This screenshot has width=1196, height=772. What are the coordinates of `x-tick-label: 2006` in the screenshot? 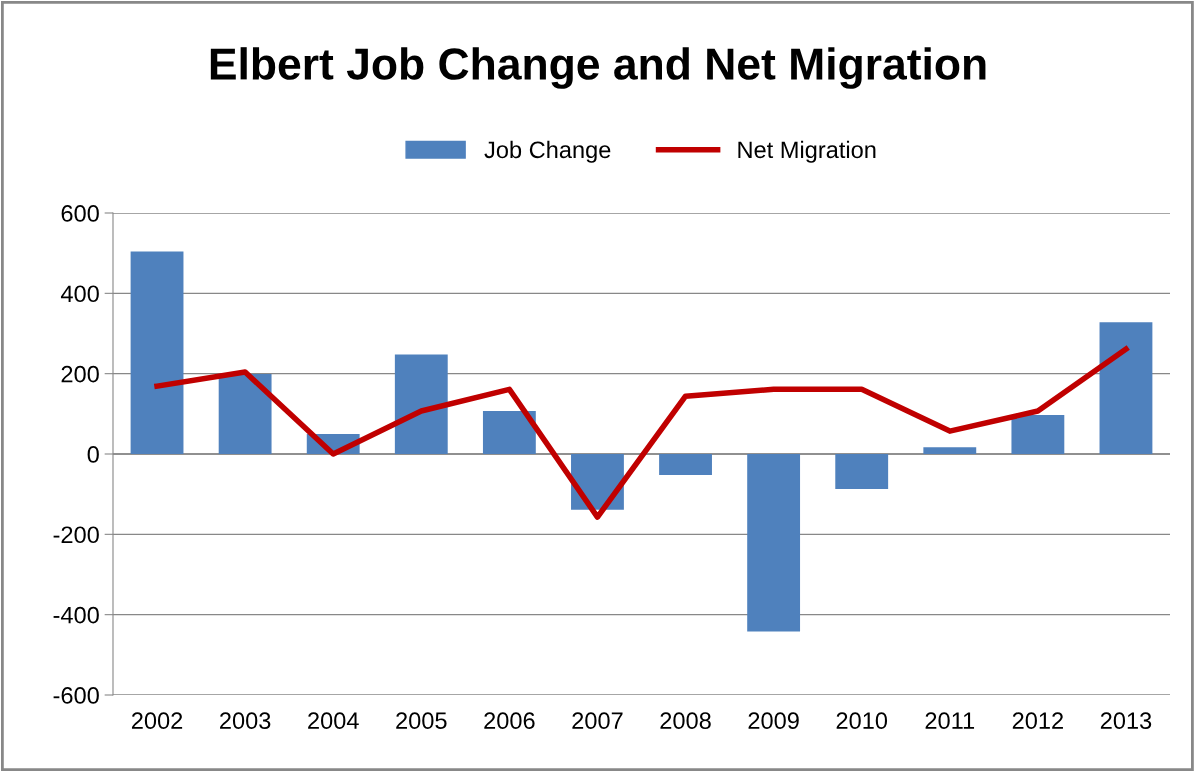 It's located at (509, 721).